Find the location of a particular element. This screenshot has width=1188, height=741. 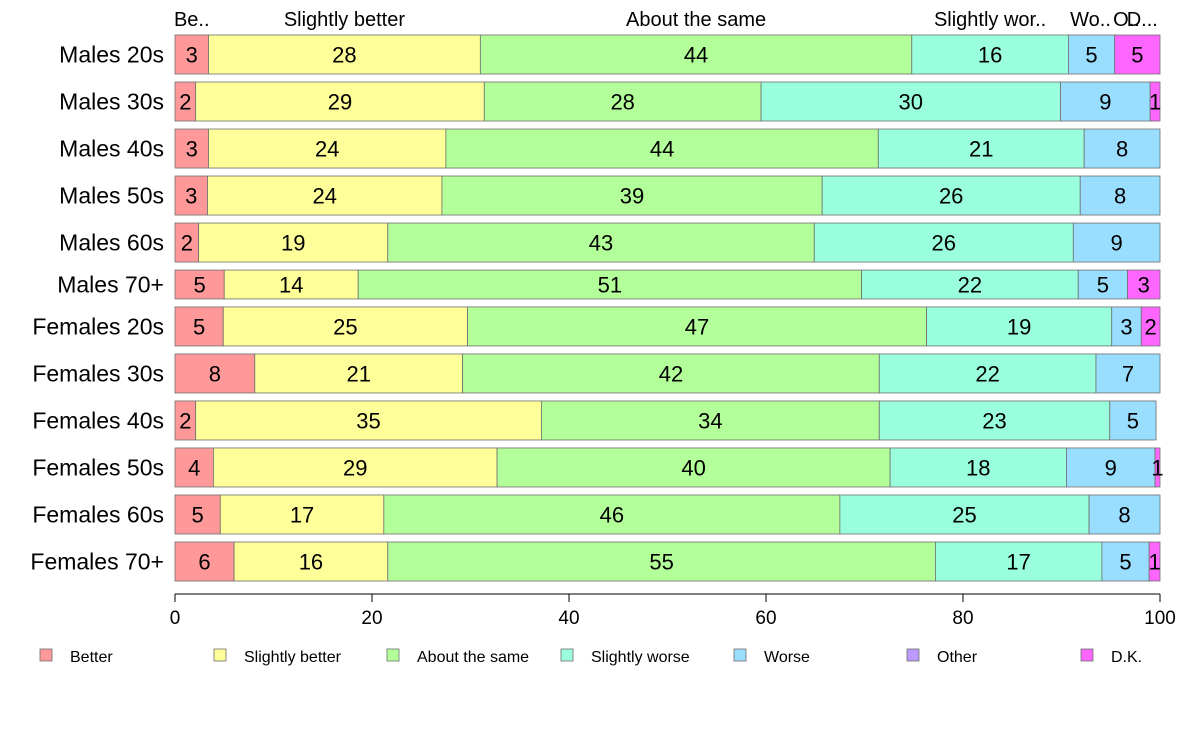

bar-value-label: 25 is located at coordinates (964, 514).